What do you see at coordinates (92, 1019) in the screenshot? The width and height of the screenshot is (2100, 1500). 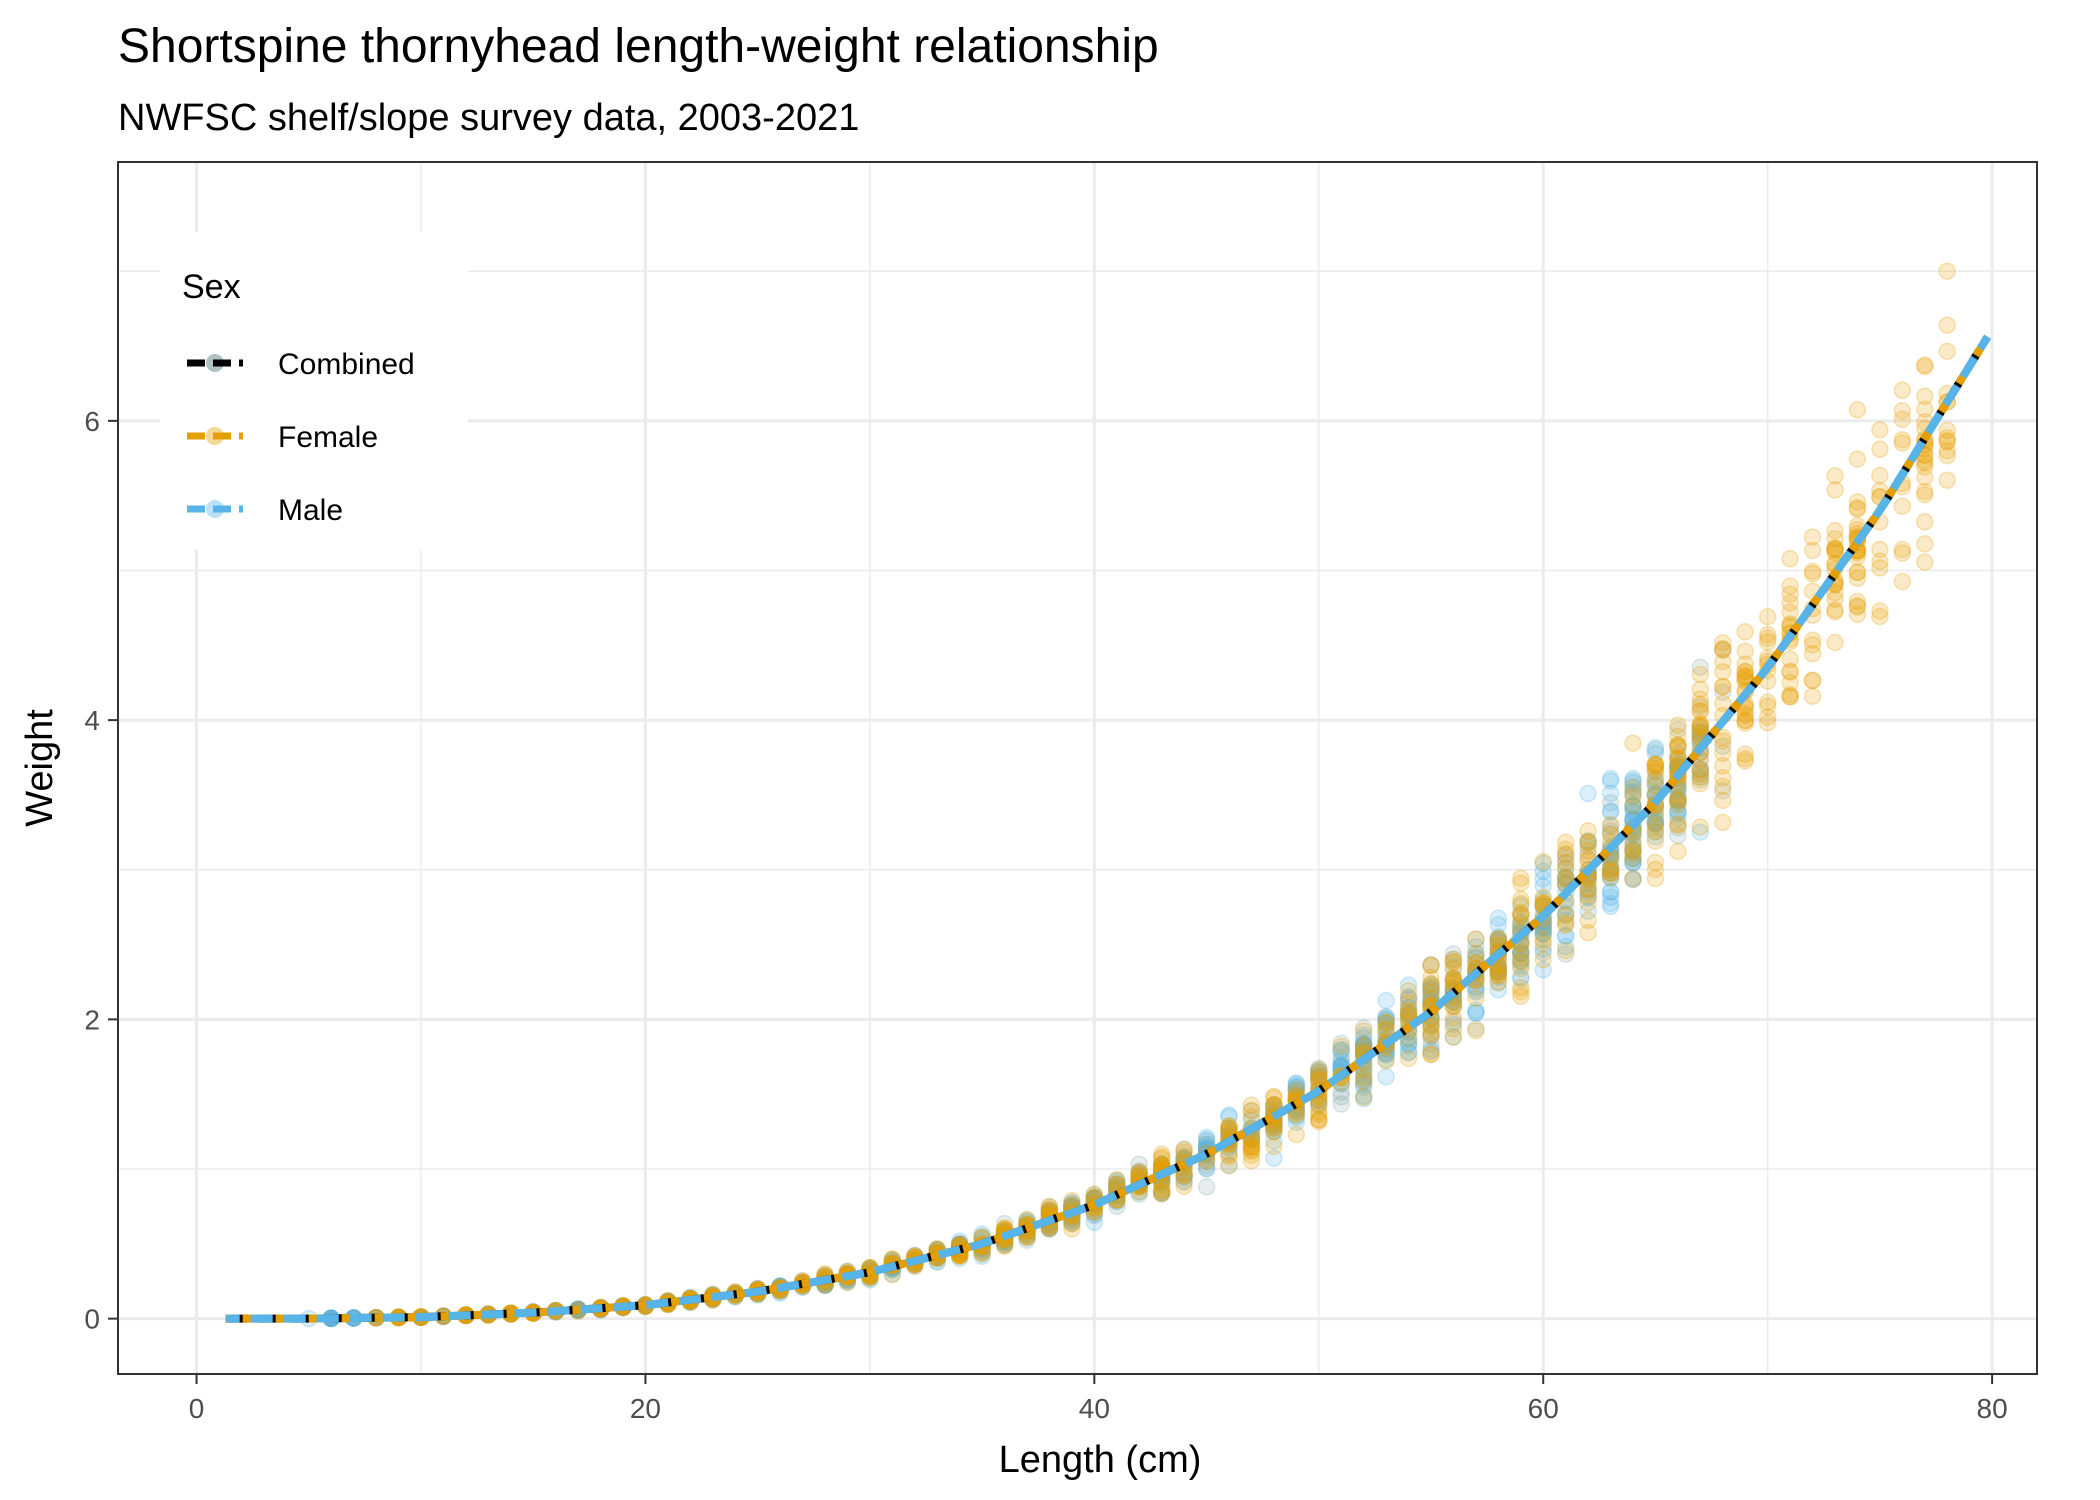 I see `y-tick-label: 2` at bounding box center [92, 1019].